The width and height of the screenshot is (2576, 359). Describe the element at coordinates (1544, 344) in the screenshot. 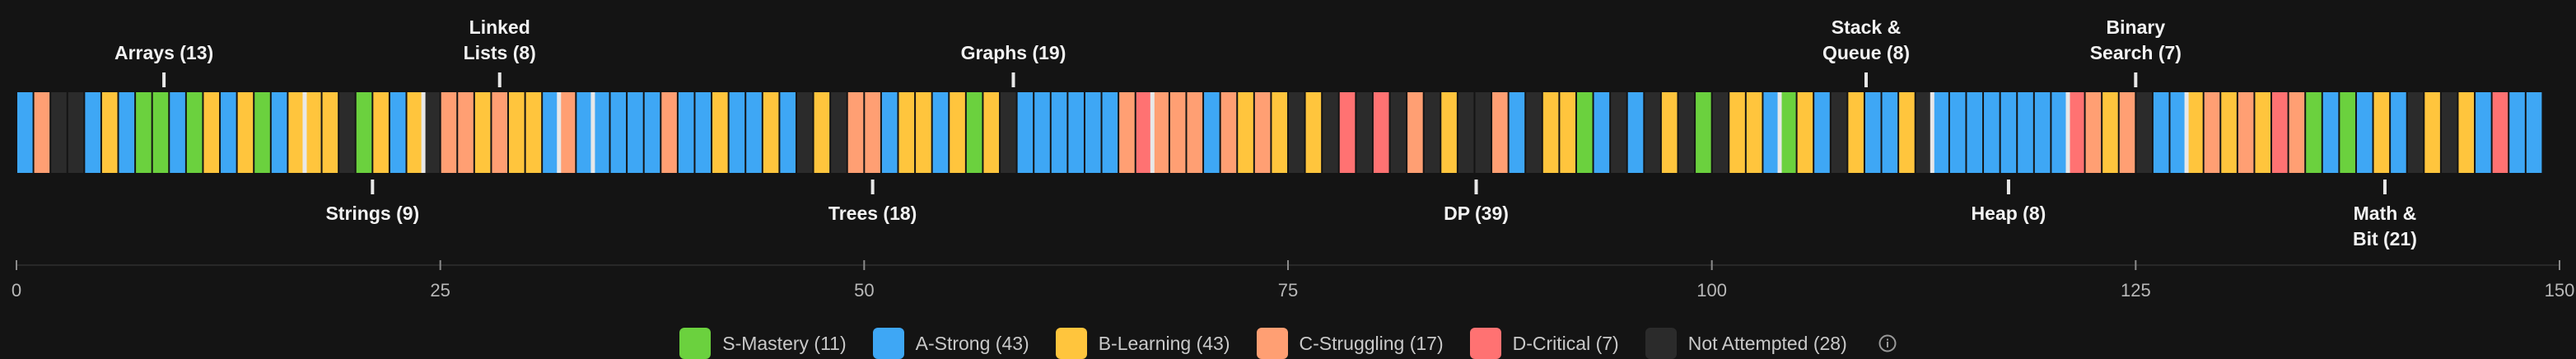

I see `legend-item: D-Critical (7)` at that location.